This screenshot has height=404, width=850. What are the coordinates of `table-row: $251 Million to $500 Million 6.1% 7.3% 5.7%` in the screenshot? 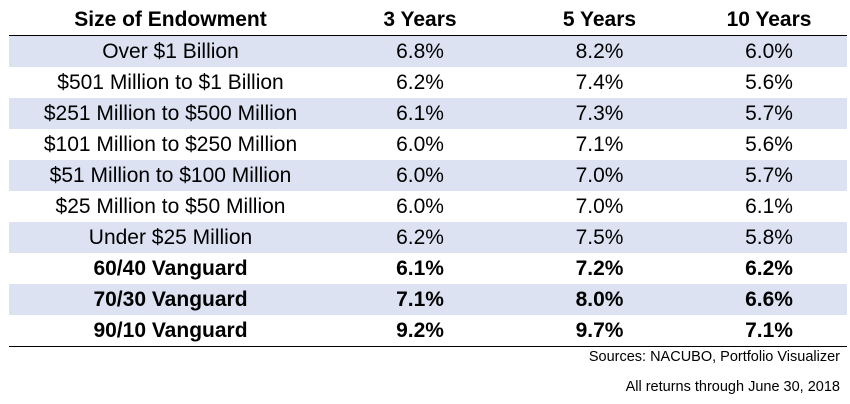 It's located at (428, 113).